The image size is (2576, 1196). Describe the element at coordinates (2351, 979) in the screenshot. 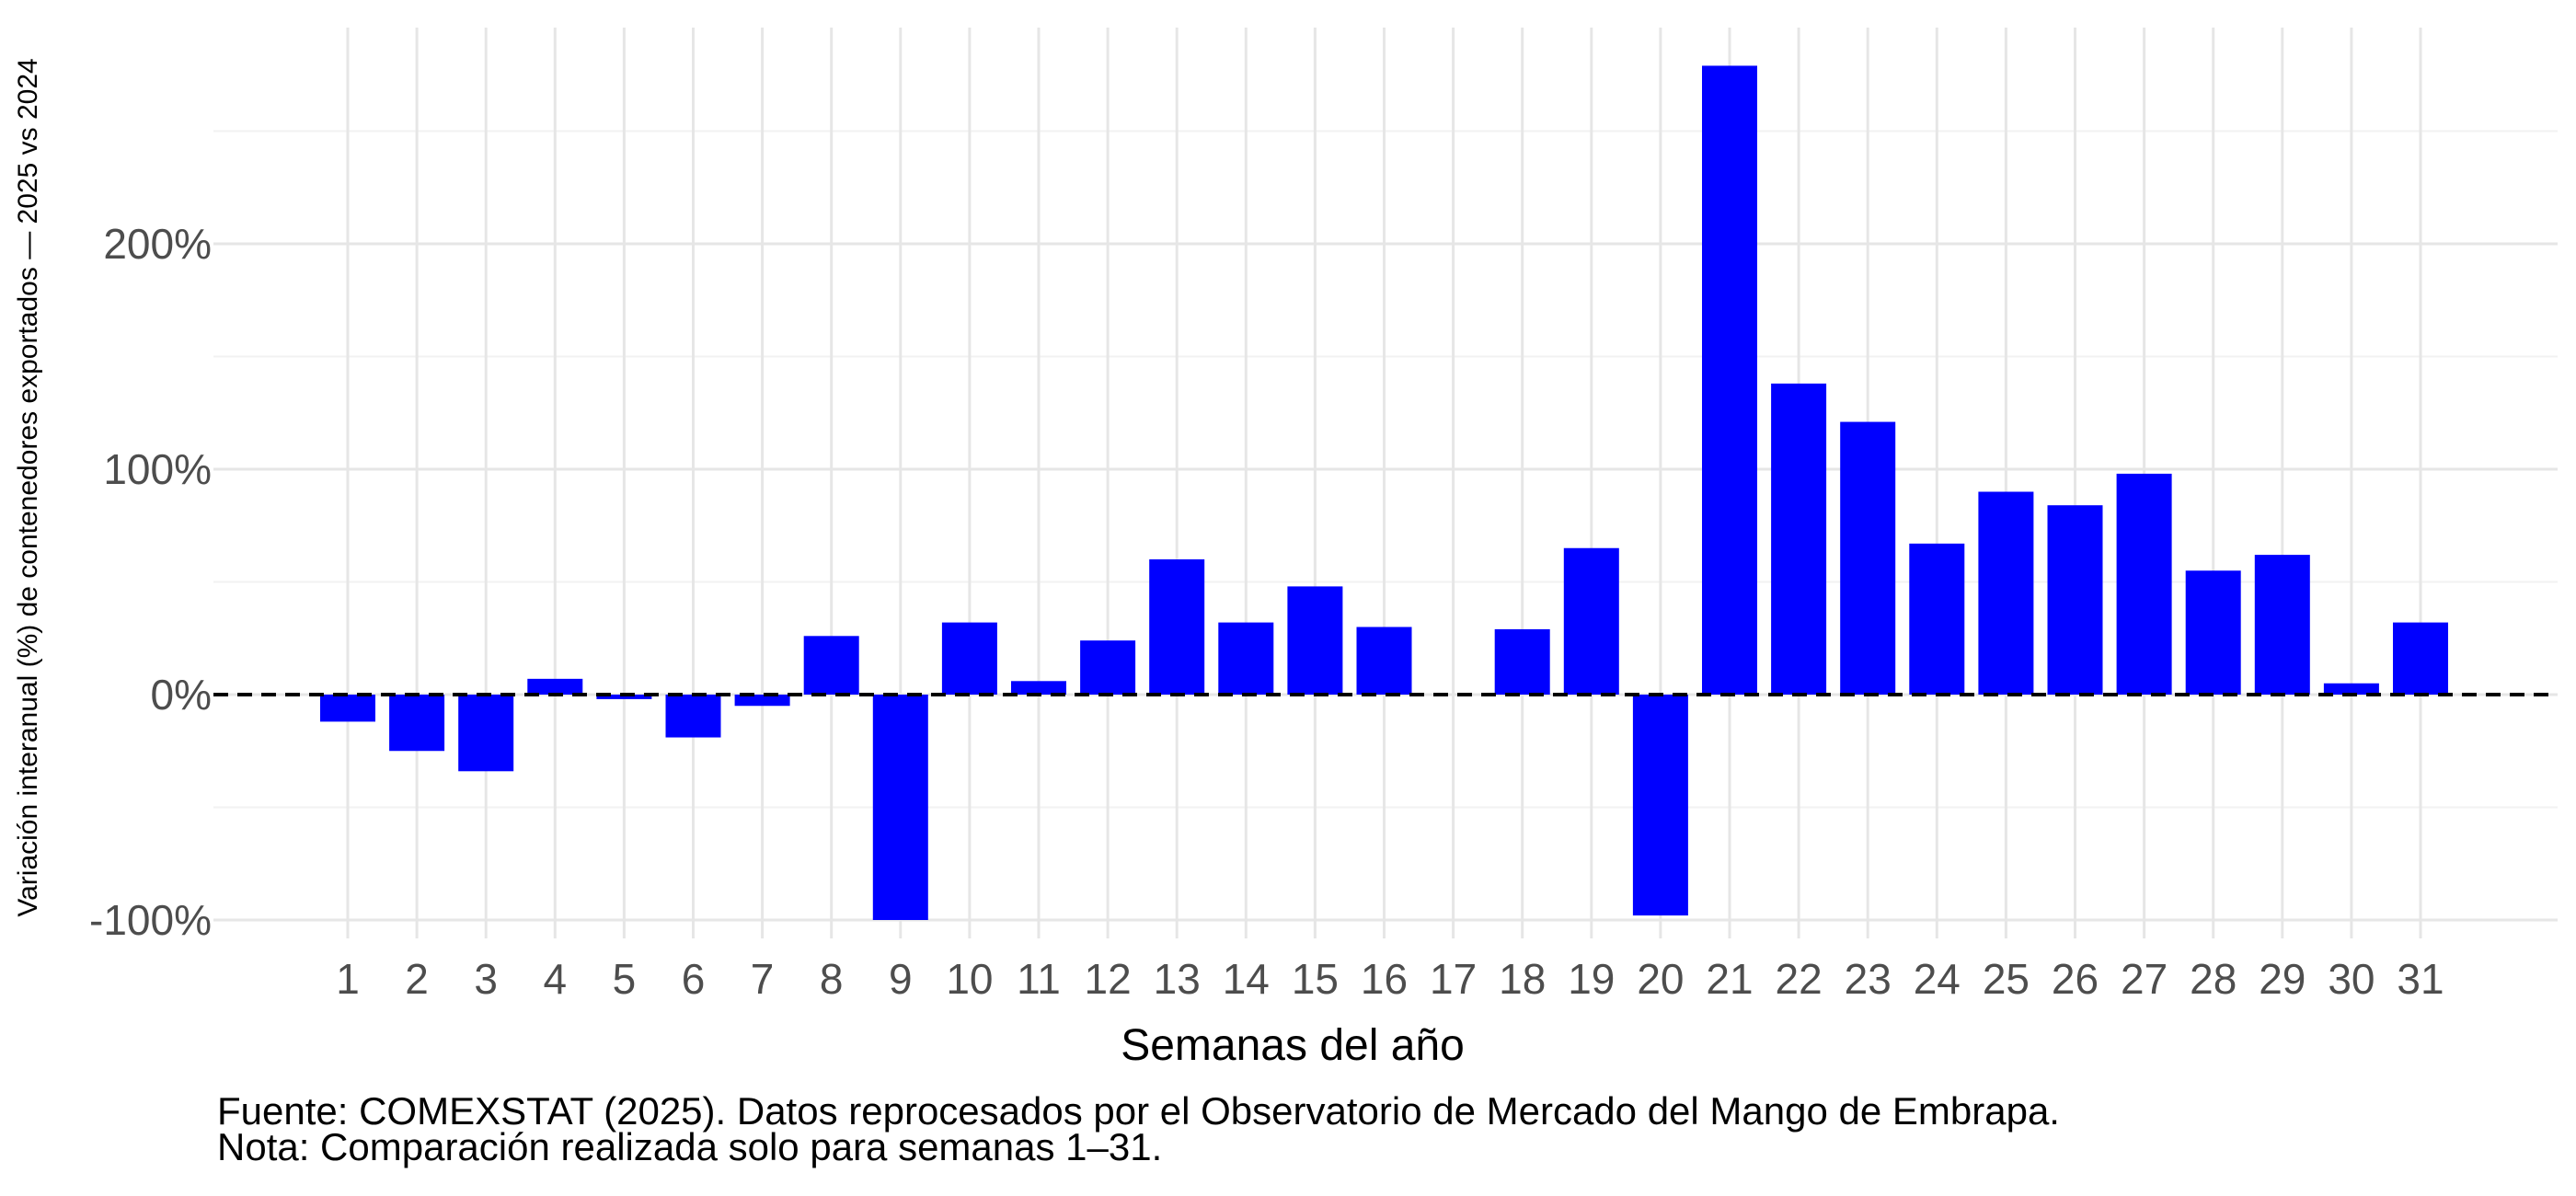

I see `x-tick-label: 30` at that location.